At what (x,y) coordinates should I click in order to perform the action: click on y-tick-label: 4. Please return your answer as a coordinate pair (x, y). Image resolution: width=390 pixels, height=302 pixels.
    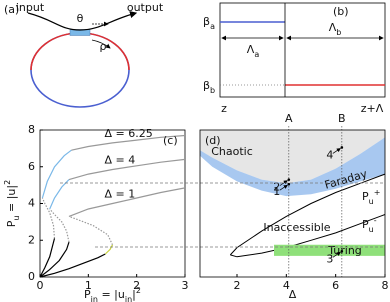
    Looking at the image, I should click on (31, 203).